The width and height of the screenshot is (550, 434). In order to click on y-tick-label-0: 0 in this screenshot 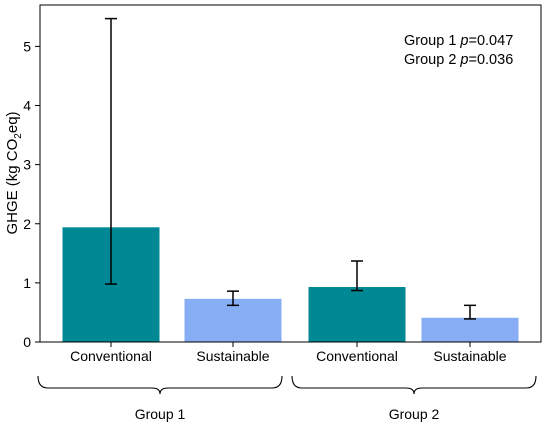, I will do `click(27, 342)`.